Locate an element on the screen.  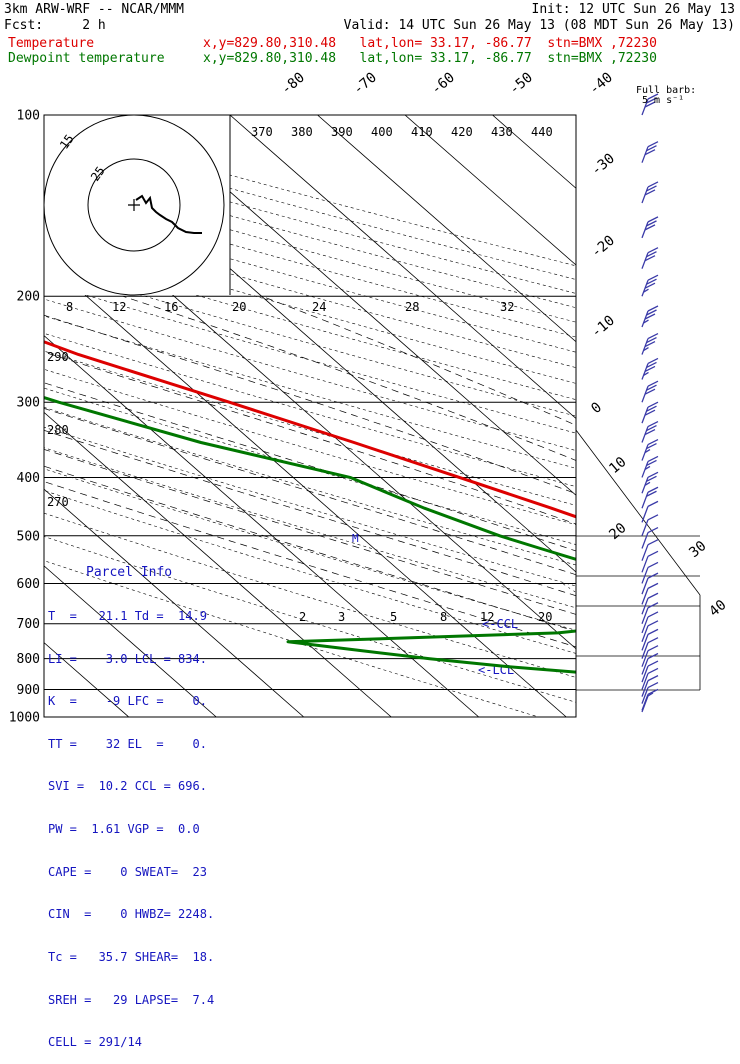
isotherm-label: 40 is located at coordinates (717, 608).